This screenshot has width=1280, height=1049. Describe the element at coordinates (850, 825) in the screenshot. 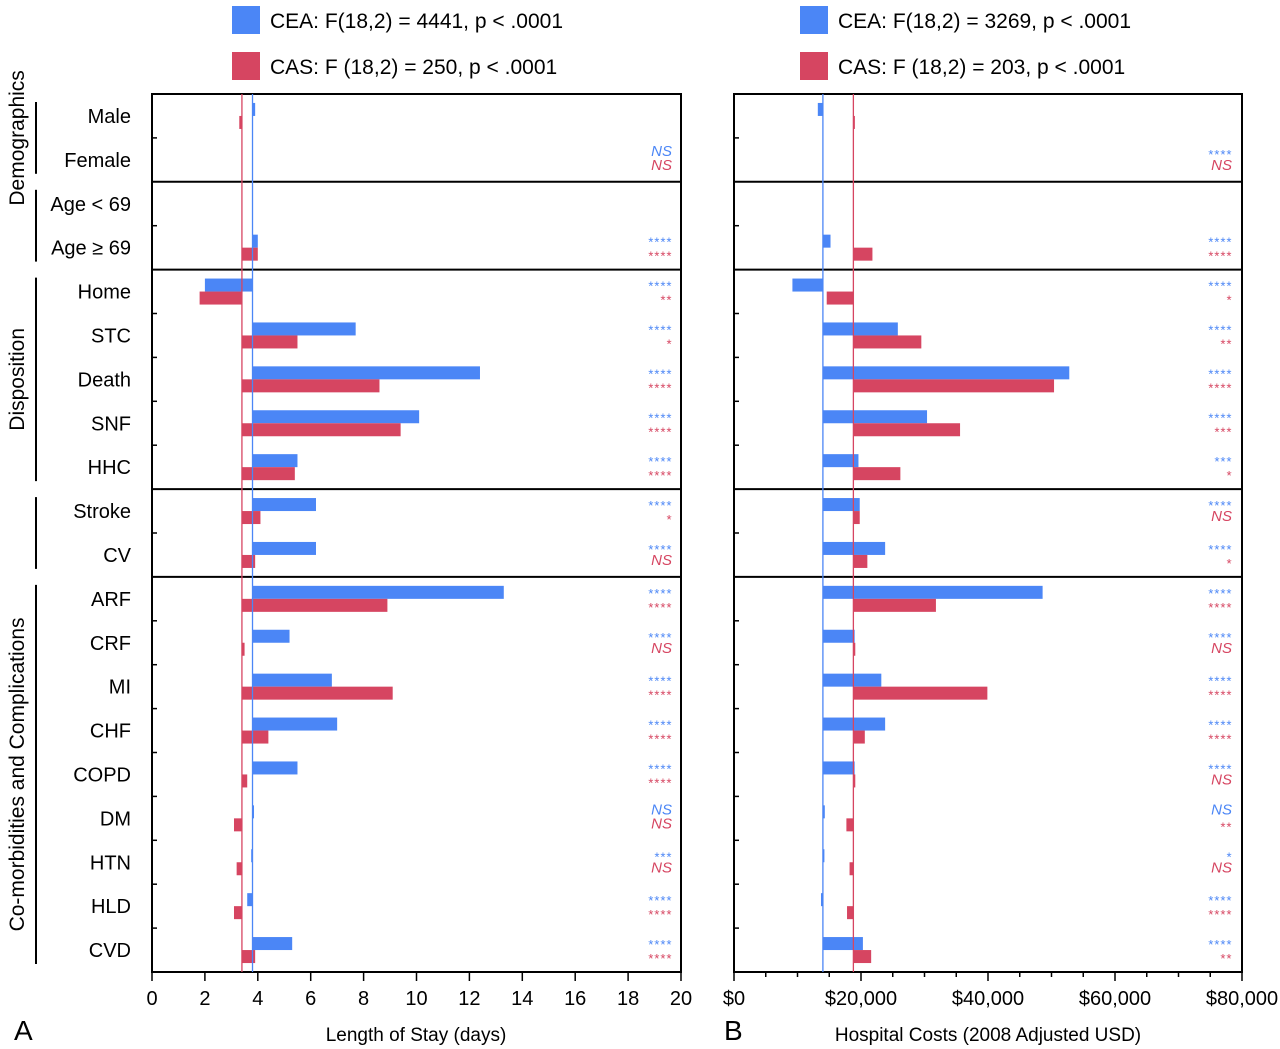

I see `bar-cas-dm` at that location.